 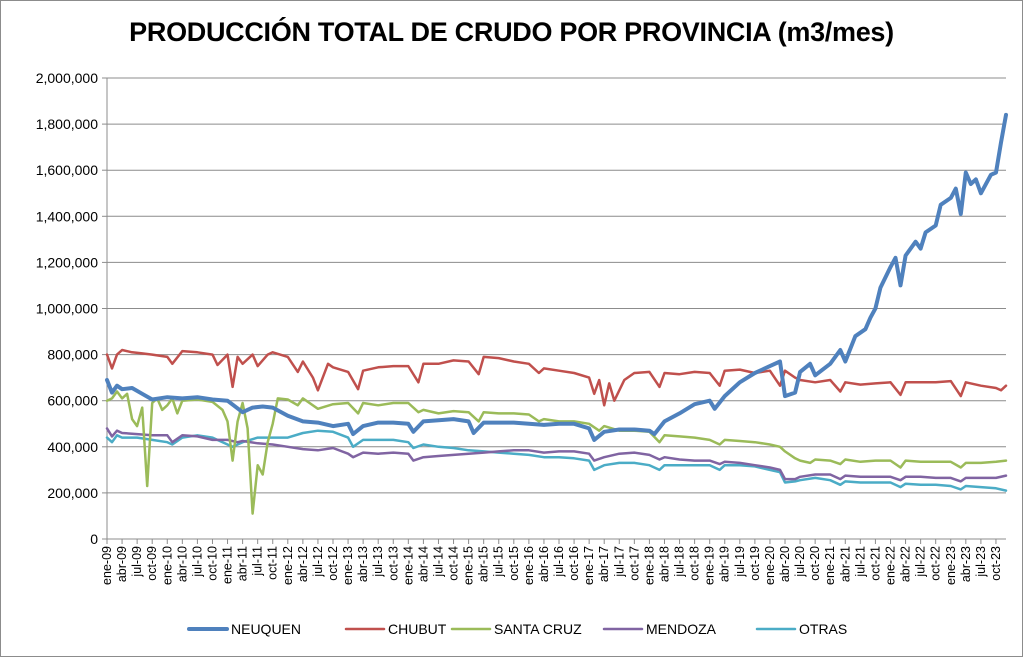 I want to click on x-tick-label: jul-23, so click(x=981, y=562).